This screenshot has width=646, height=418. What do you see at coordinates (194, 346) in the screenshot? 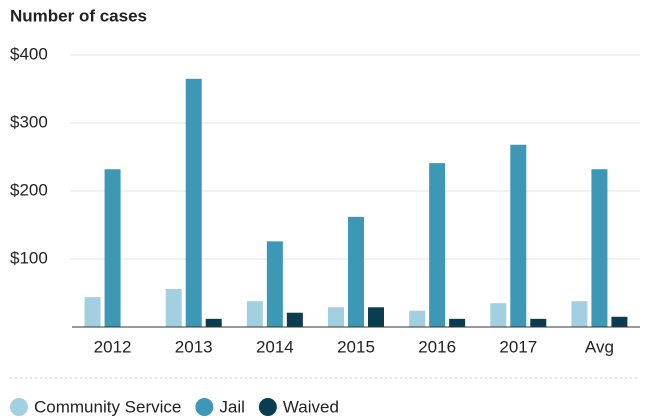
I see `x-tick-label: 2013` at bounding box center [194, 346].